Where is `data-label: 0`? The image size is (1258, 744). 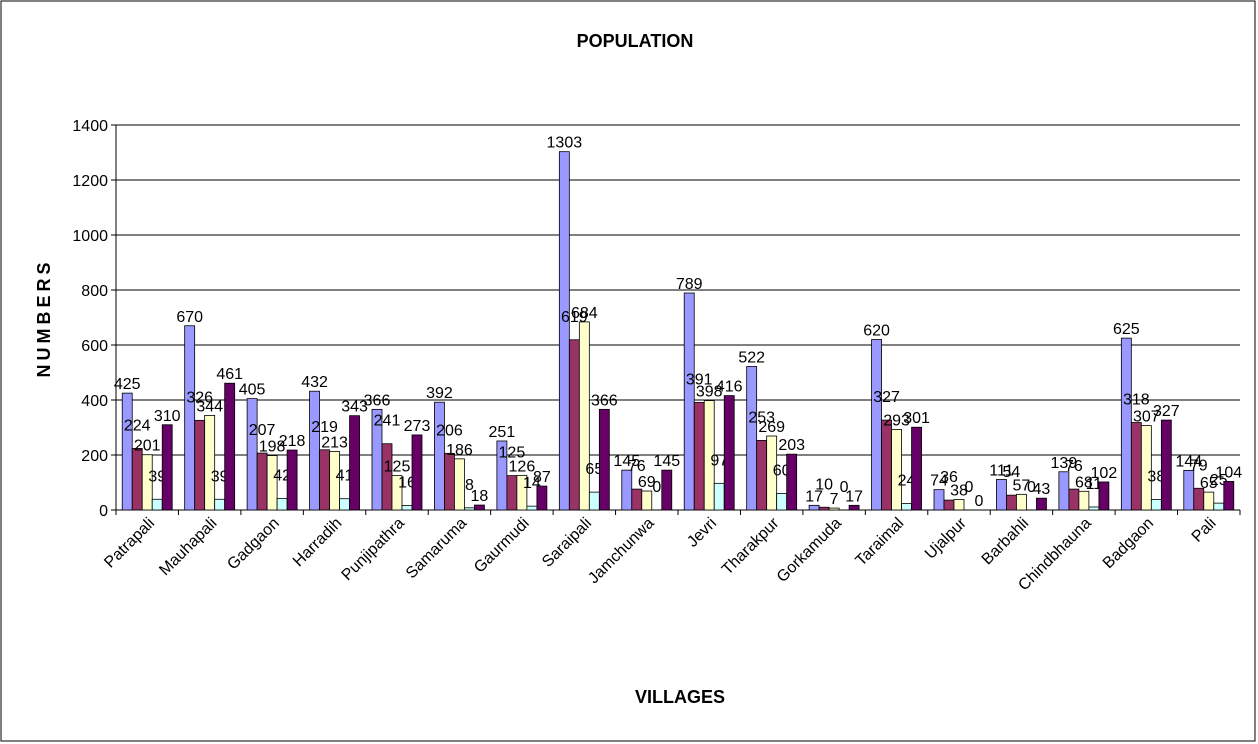
data-label: 0 is located at coordinates (1031, 487).